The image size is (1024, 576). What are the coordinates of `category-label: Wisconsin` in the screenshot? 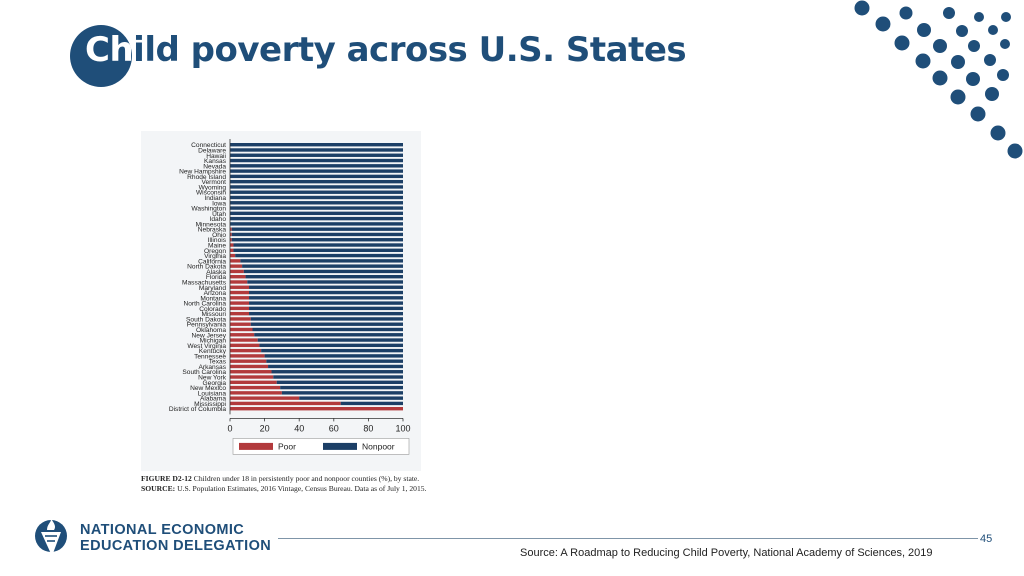 It's located at (211, 193).